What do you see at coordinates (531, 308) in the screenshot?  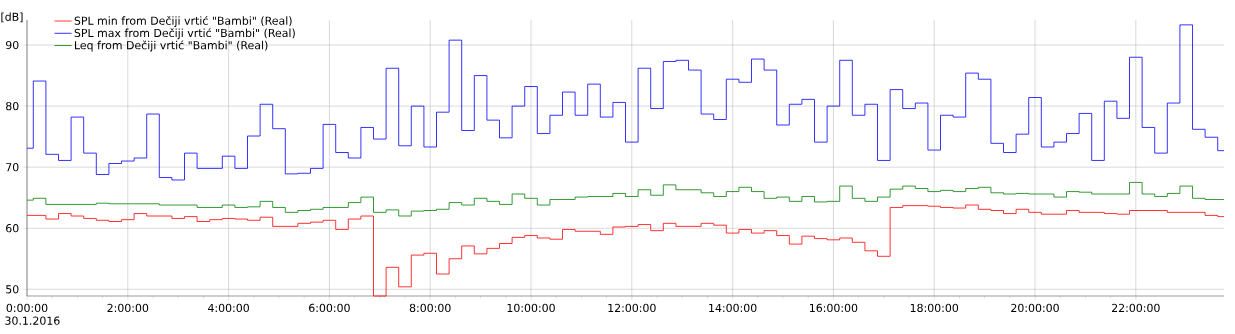 I see `x-tick-label: 10:00:00` at bounding box center [531, 308].